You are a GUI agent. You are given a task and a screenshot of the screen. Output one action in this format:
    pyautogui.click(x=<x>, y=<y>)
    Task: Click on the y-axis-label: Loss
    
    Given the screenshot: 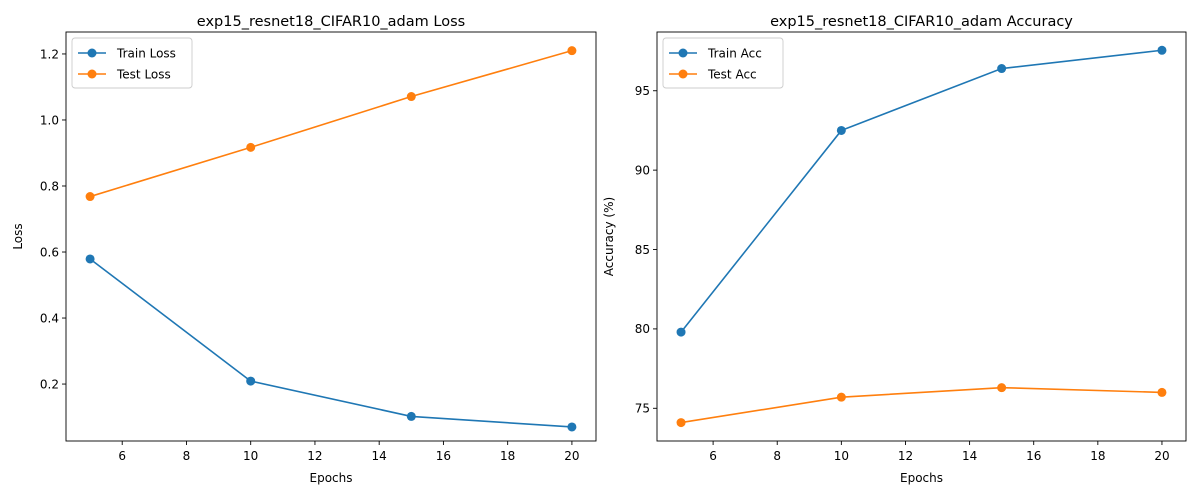 What is the action you would take?
    pyautogui.click(x=18, y=236)
    